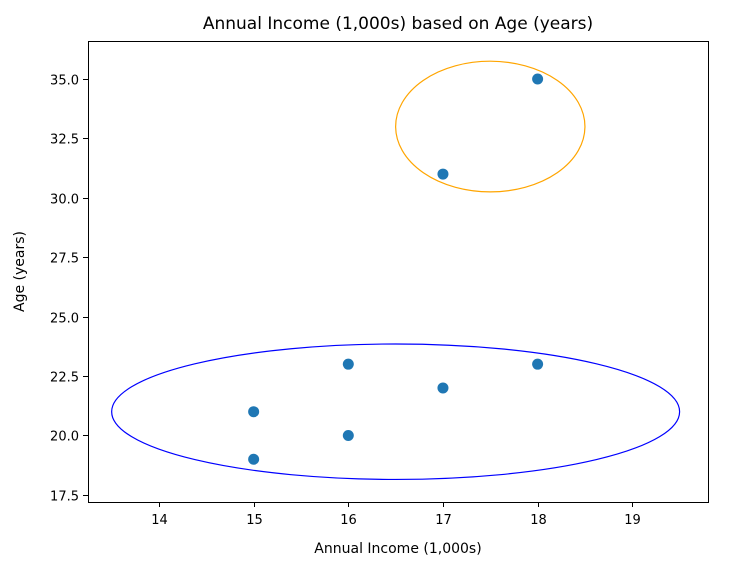  What do you see at coordinates (69, 289) in the screenshot?
I see `y-axis-ticks: 17.5 20.0 22.5 25.0 27.5 30.0 32.5 35.0` at bounding box center [69, 289].